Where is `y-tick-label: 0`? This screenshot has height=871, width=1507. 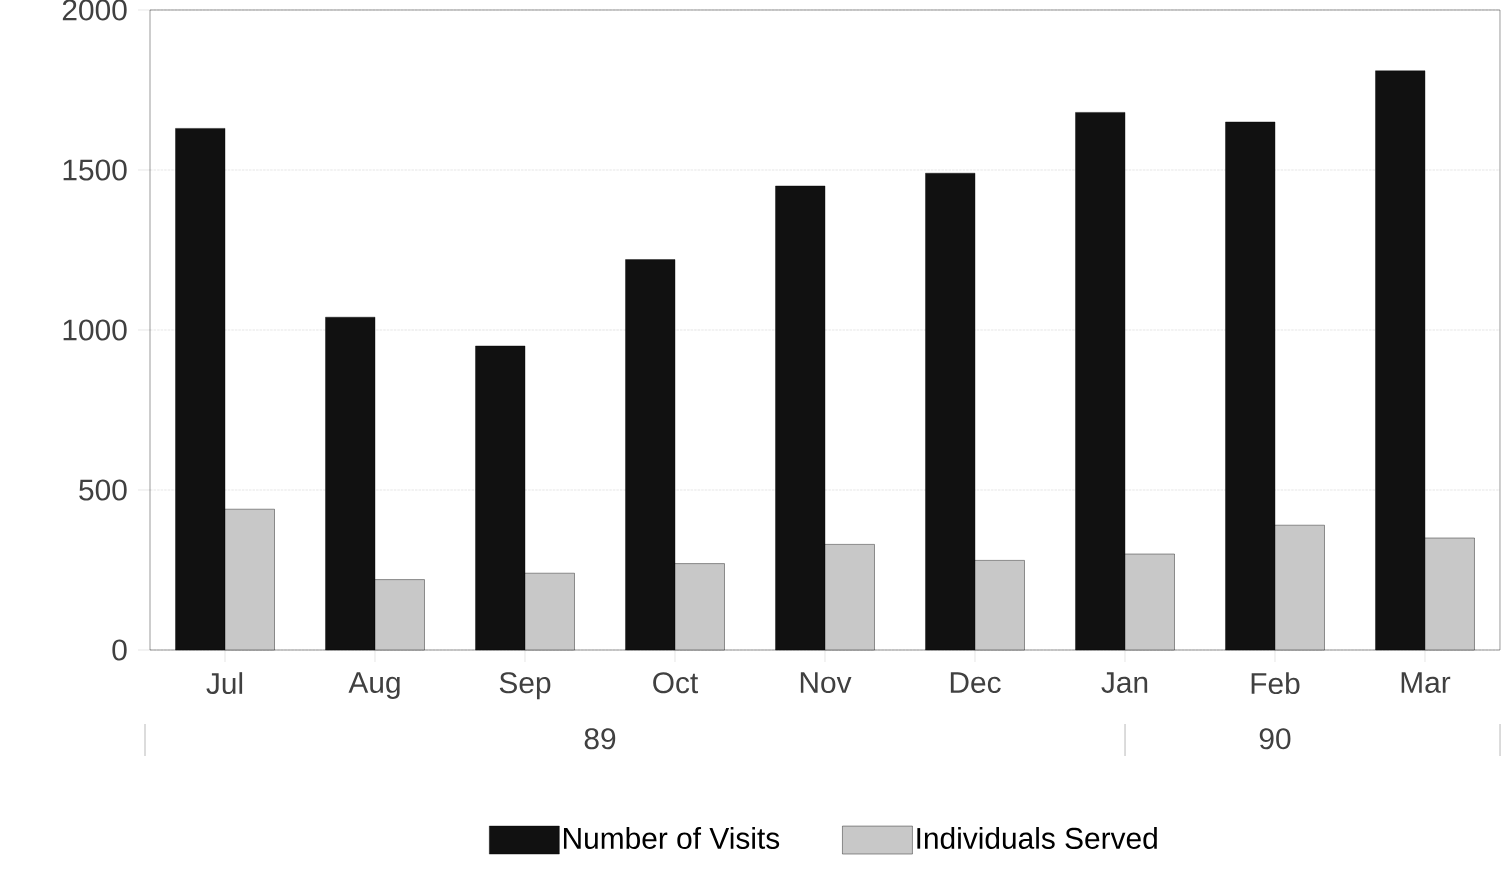
y-tick-label: 0 is located at coordinates (119, 650).